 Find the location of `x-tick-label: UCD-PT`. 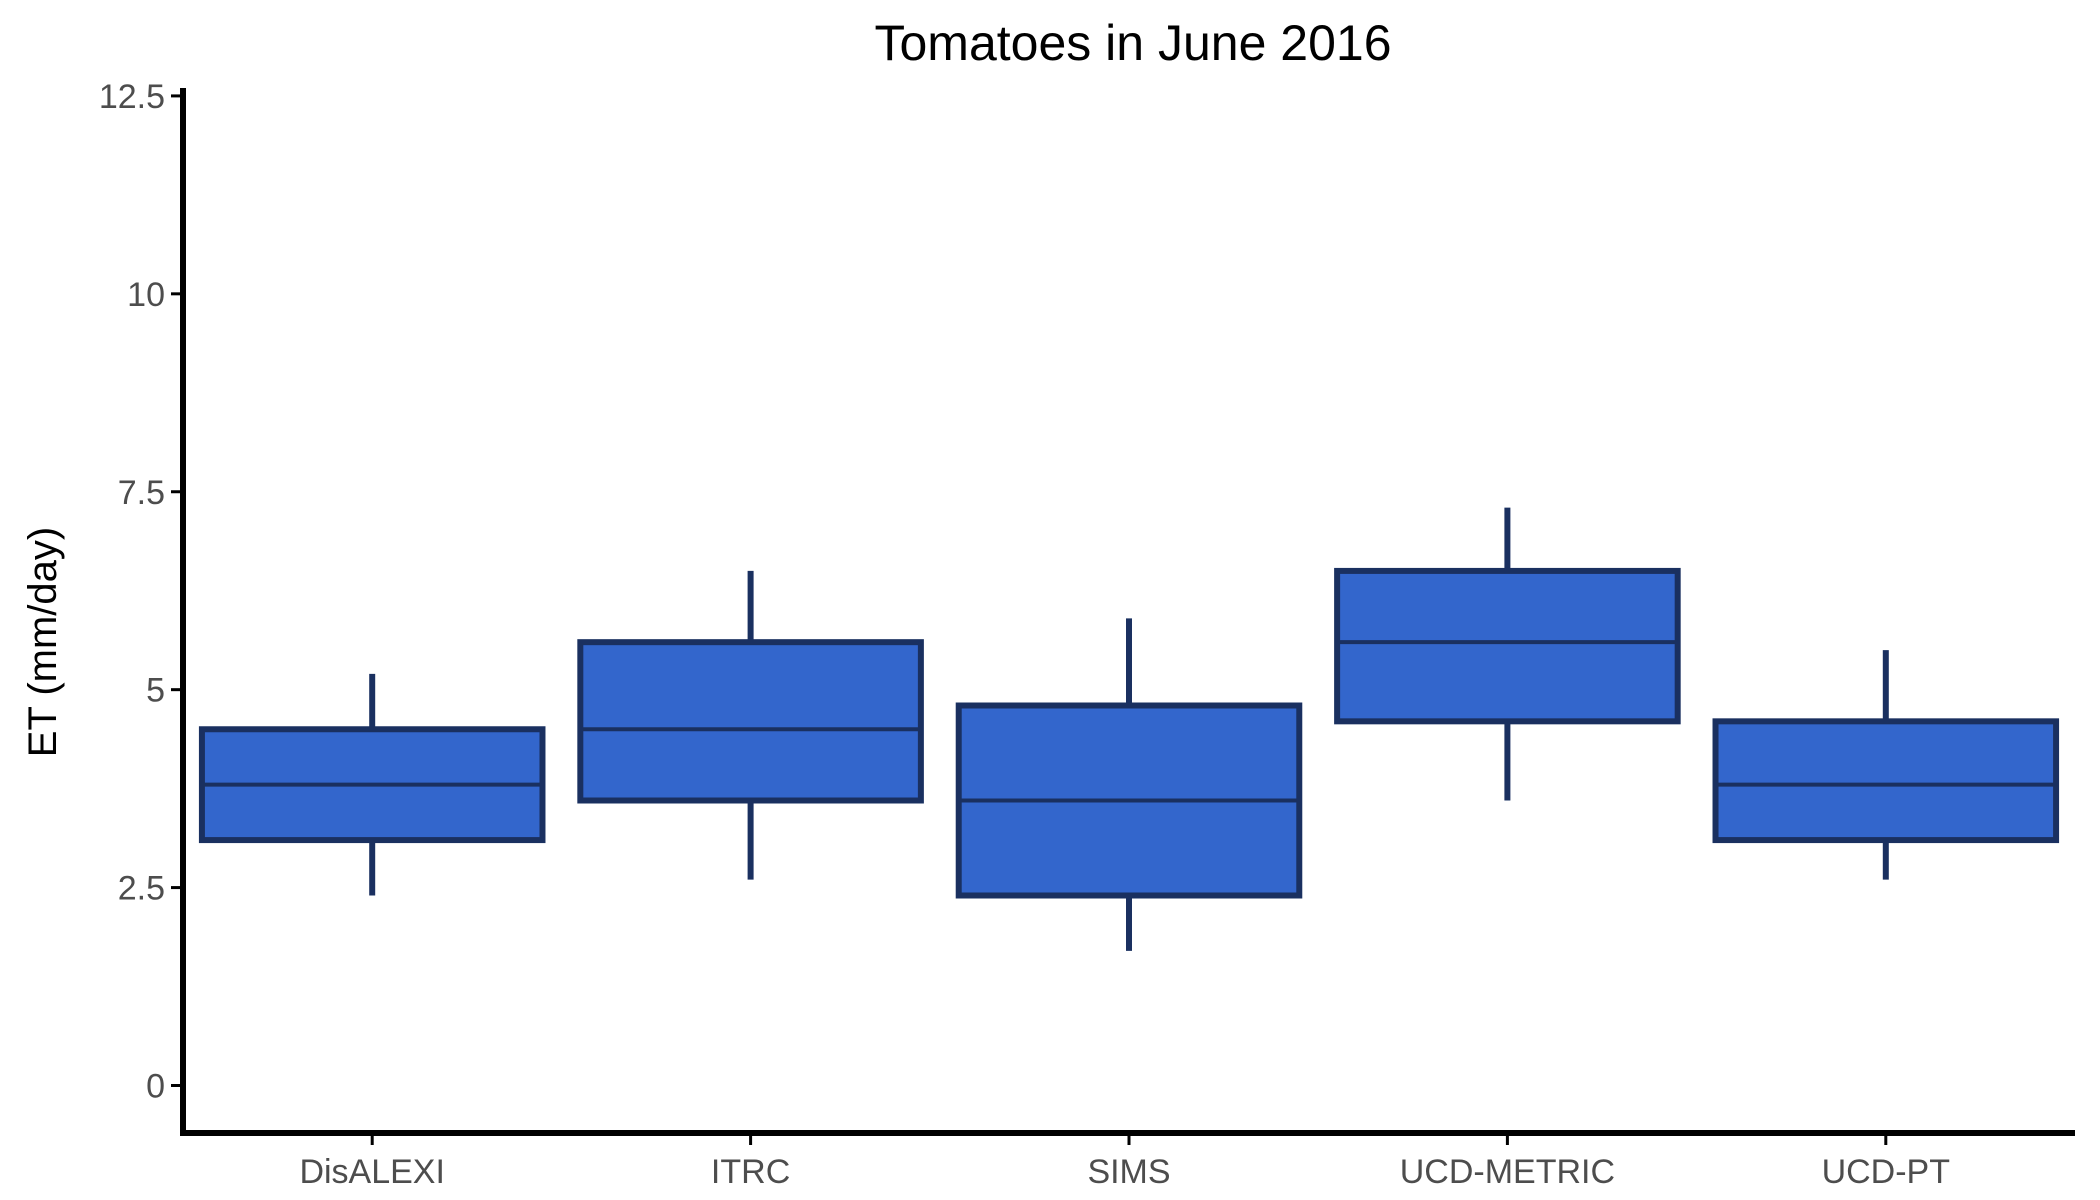

x-tick-label: UCD-PT is located at coordinates (1886, 1172).